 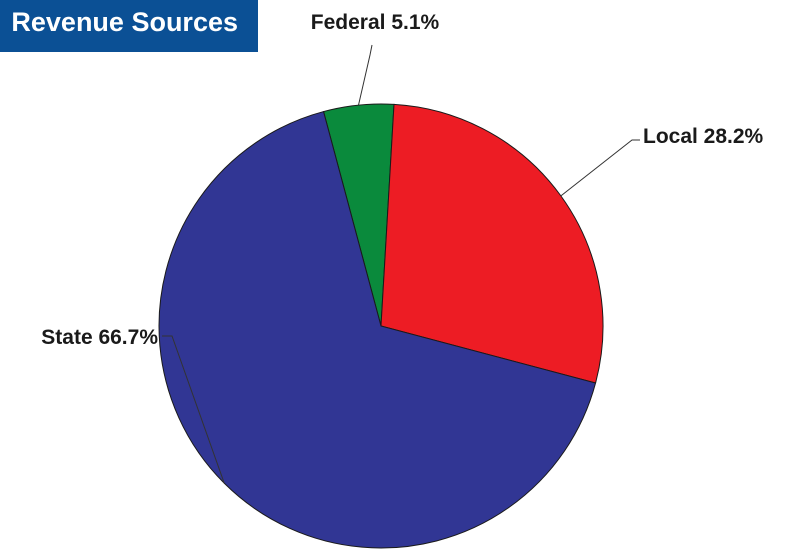 I want to click on chart-title-banner: Revenue Sources, so click(x=129, y=26).